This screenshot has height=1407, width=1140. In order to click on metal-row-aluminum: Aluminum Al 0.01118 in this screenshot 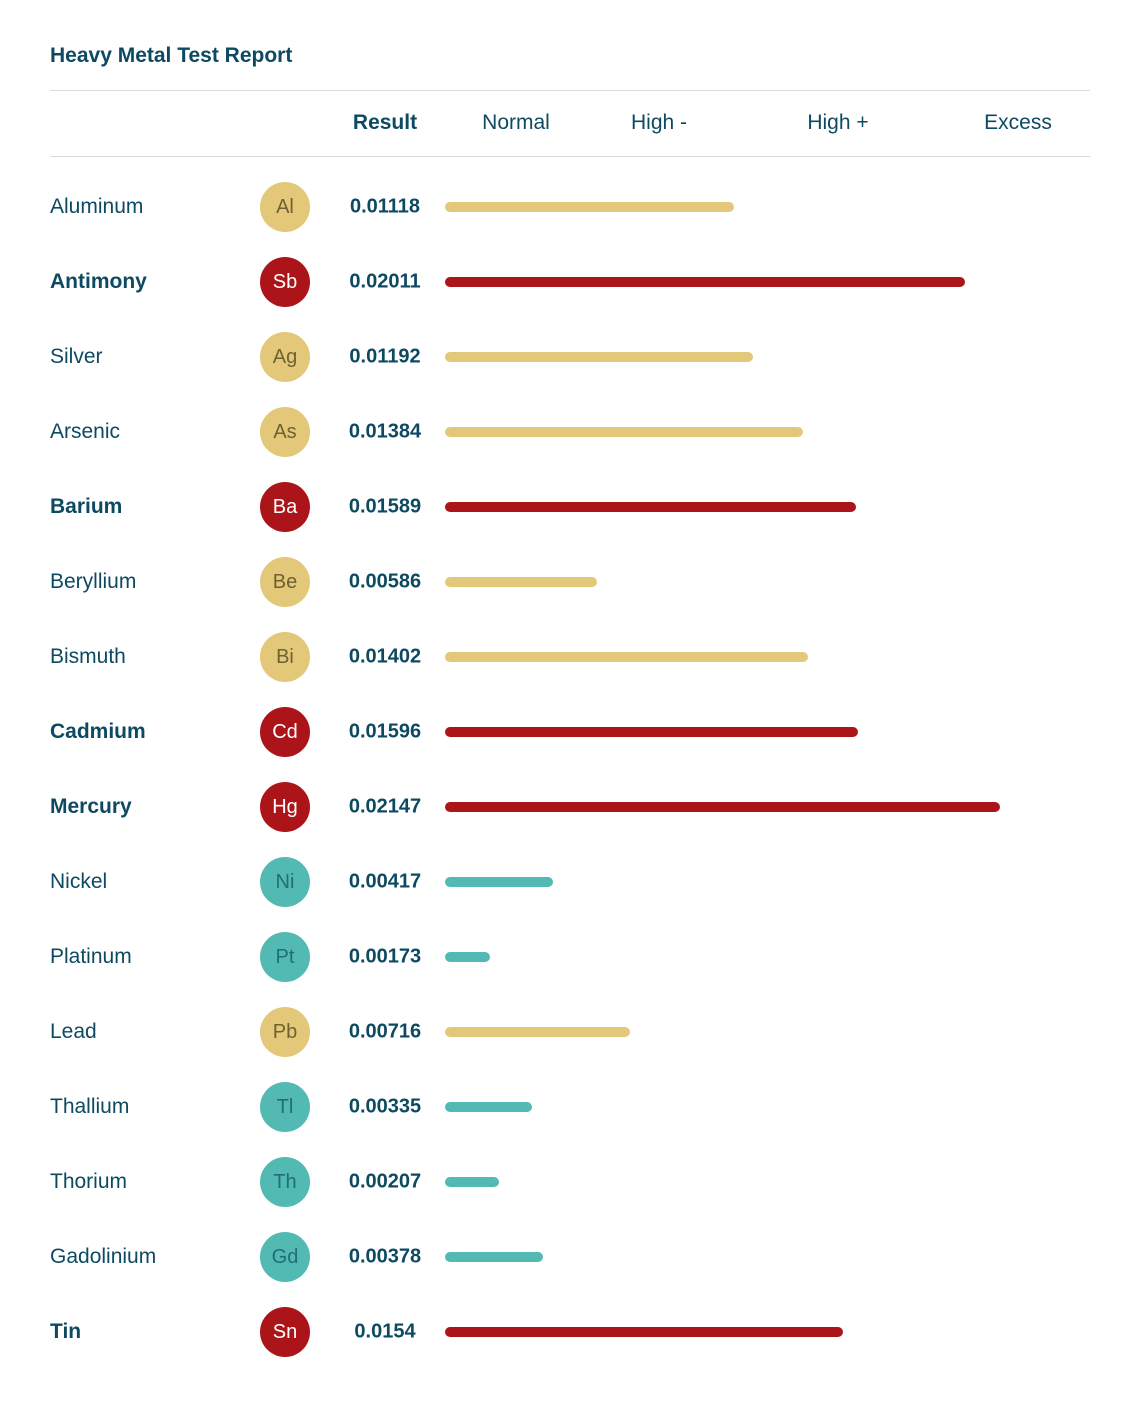, I will do `click(570, 207)`.